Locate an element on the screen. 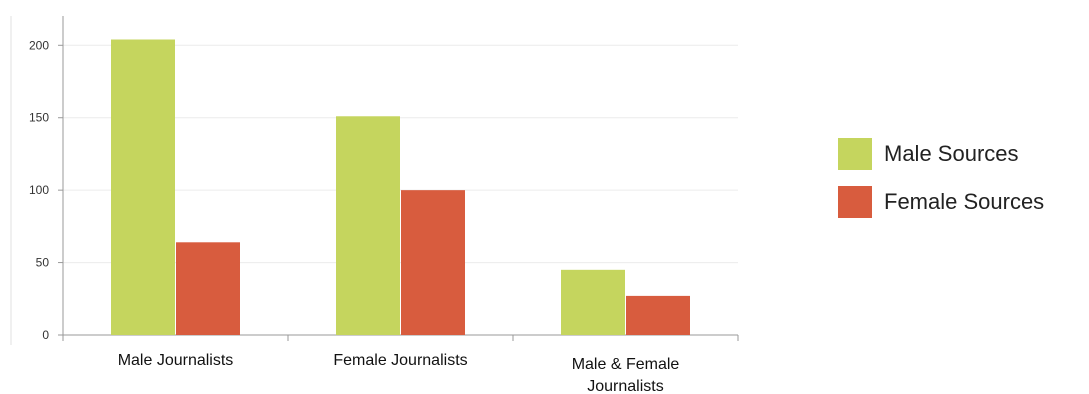 This screenshot has width=1089, height=394. legend-swatch-male-sources is located at coordinates (855, 154).